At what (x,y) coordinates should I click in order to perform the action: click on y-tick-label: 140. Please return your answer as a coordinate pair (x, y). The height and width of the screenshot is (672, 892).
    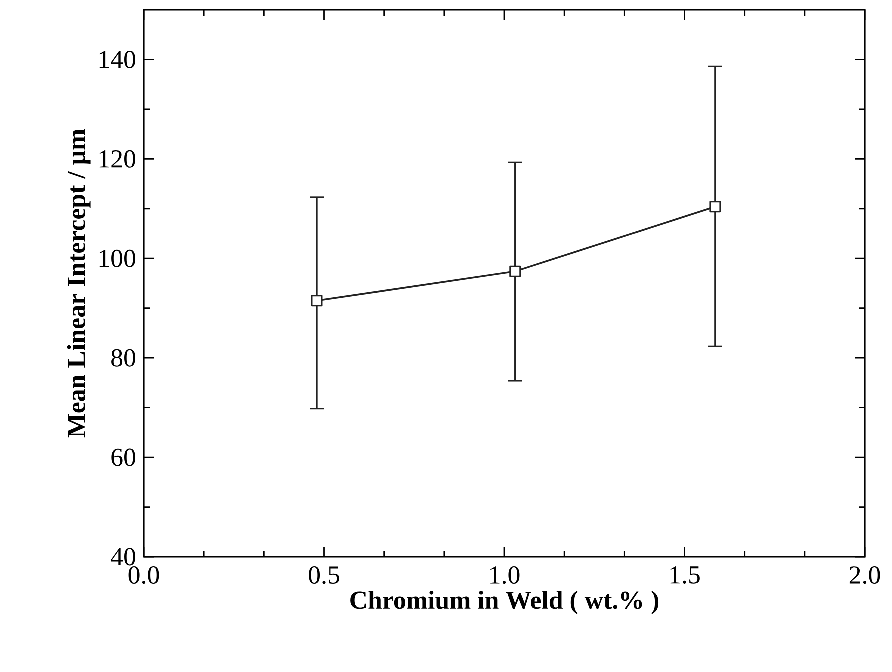
    Looking at the image, I should click on (118, 59).